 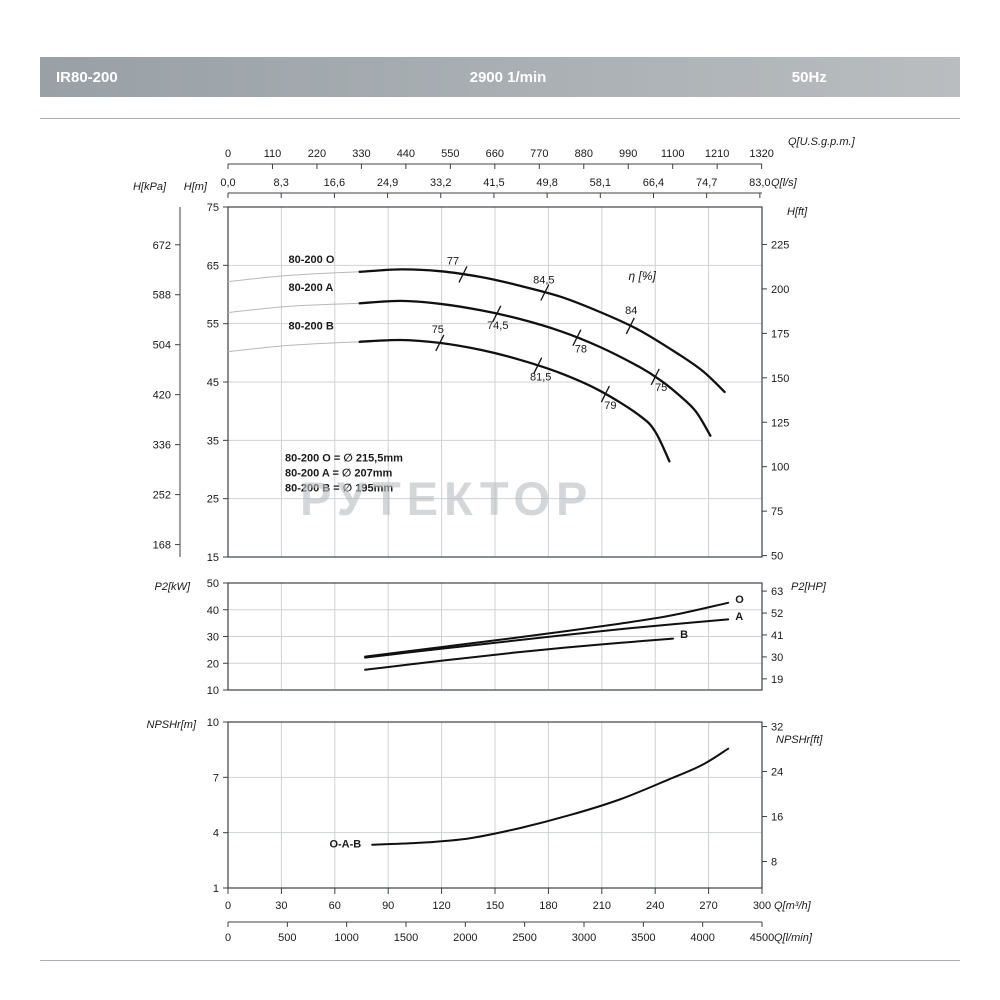 What do you see at coordinates (213, 558) in the screenshot?
I see `svg-text: 15` at bounding box center [213, 558].